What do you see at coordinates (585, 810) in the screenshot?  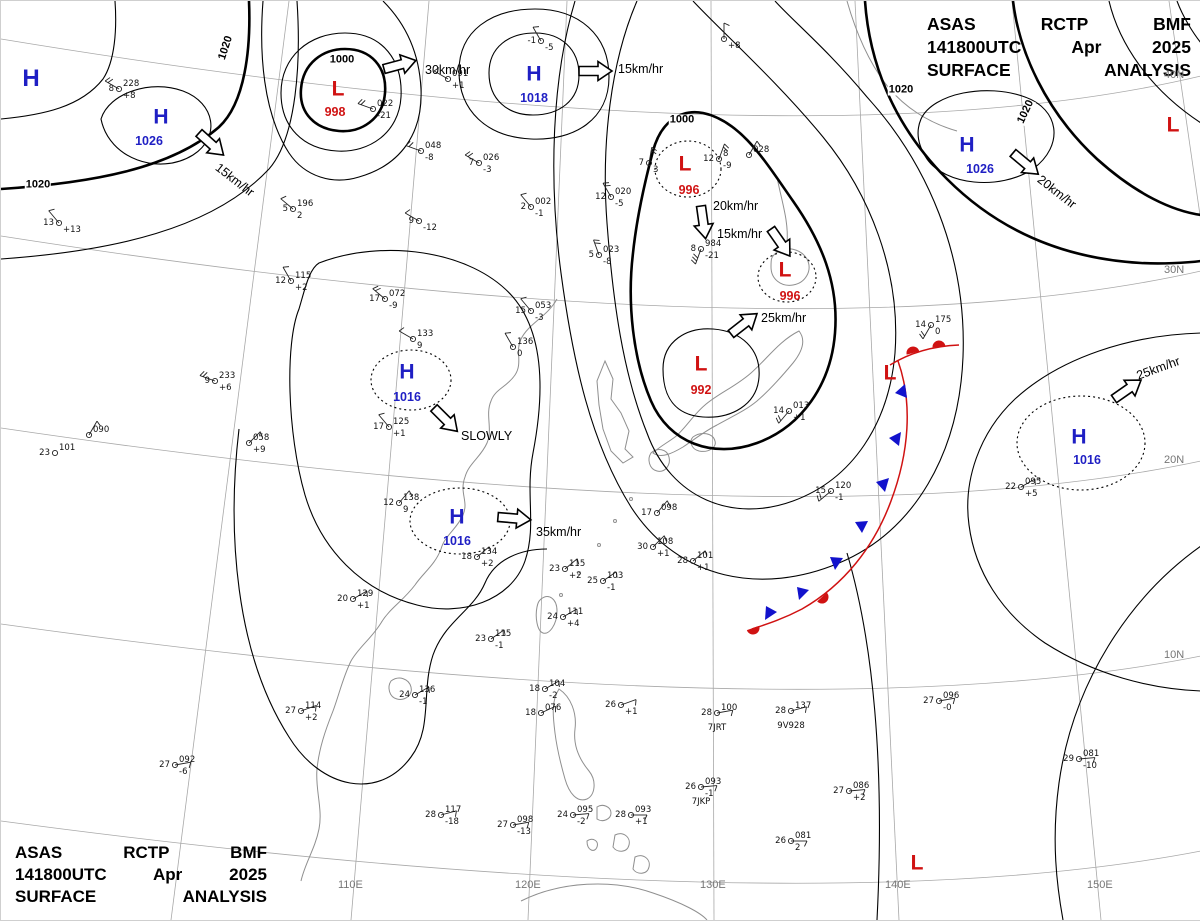 I see `station-pressure: 095` at bounding box center [585, 810].